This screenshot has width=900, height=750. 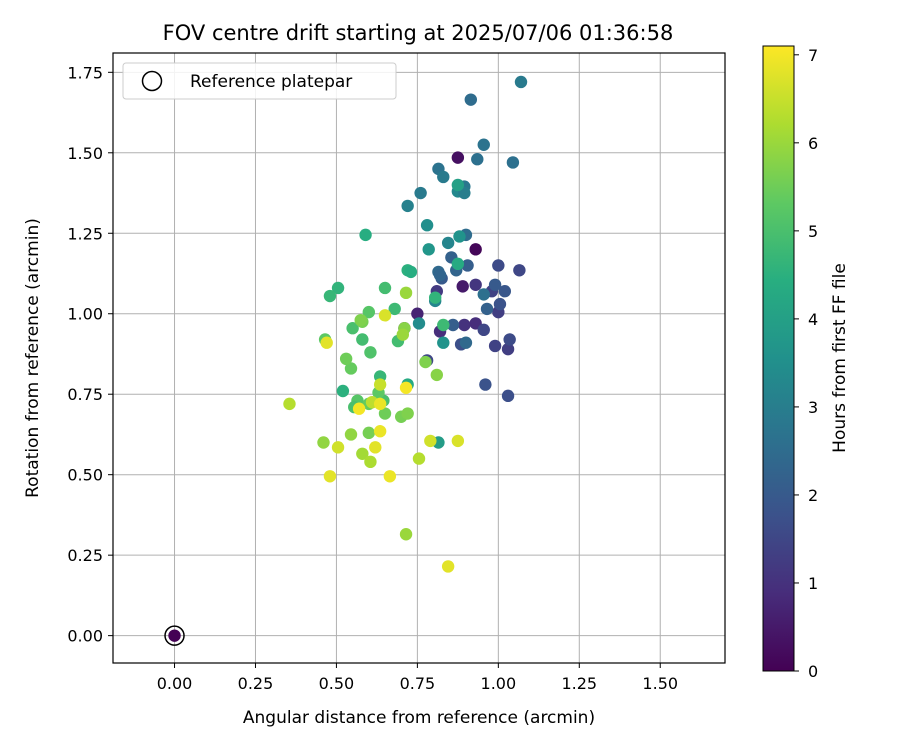 I want to click on colorbar-tick-label: 6, so click(x=813, y=143).